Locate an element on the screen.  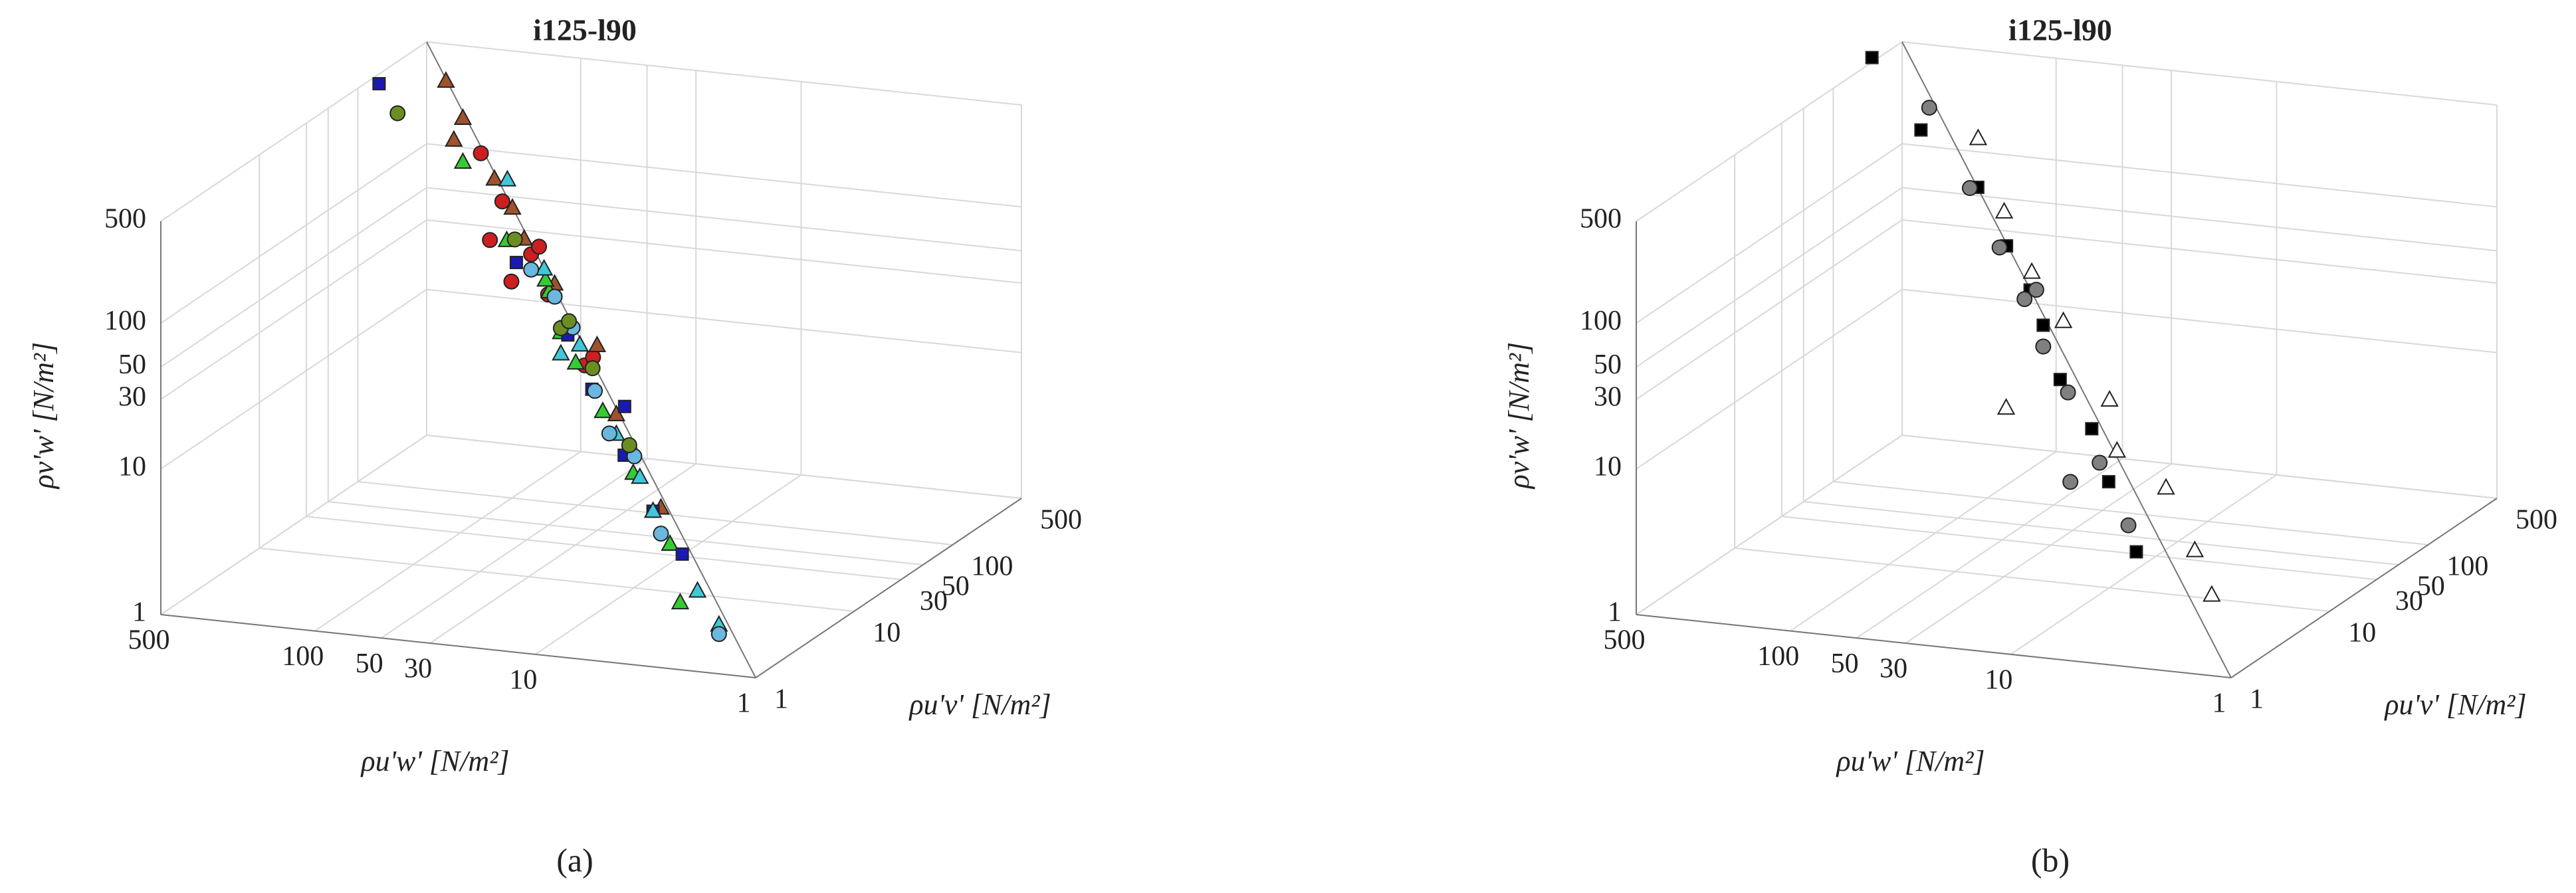
z-tick-label: 1 is located at coordinates (1615, 612).